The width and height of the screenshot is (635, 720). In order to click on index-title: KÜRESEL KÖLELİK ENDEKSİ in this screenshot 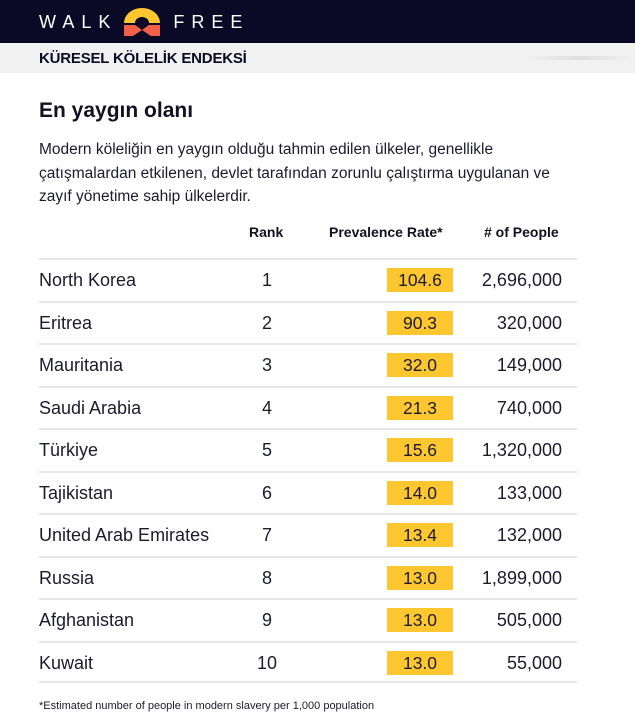, I will do `click(143, 58)`.